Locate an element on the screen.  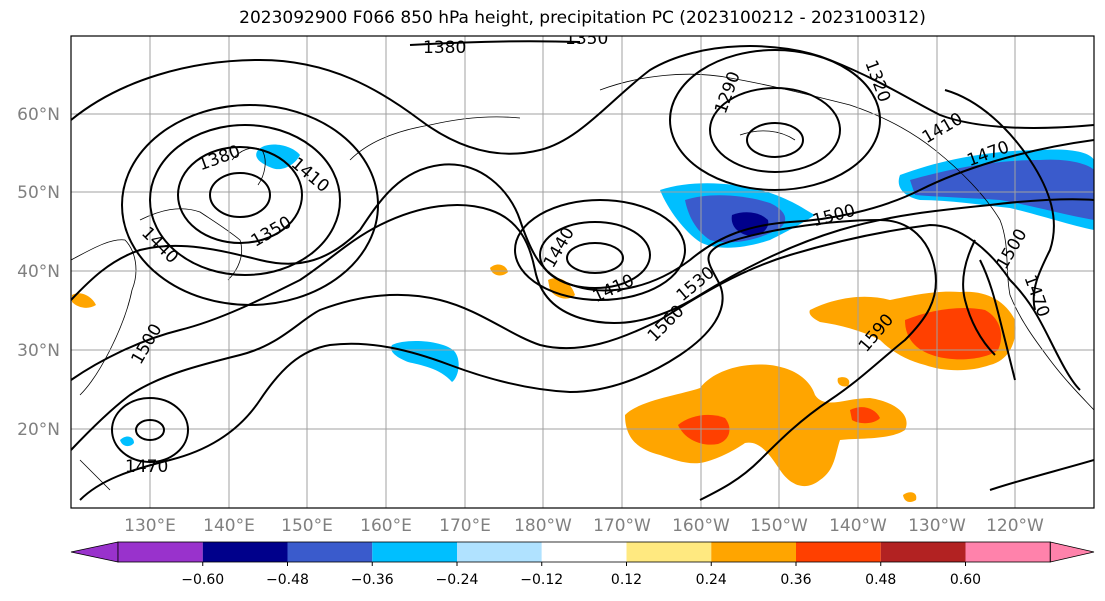
colorbar-extend-high is located at coordinates (1072, 552).